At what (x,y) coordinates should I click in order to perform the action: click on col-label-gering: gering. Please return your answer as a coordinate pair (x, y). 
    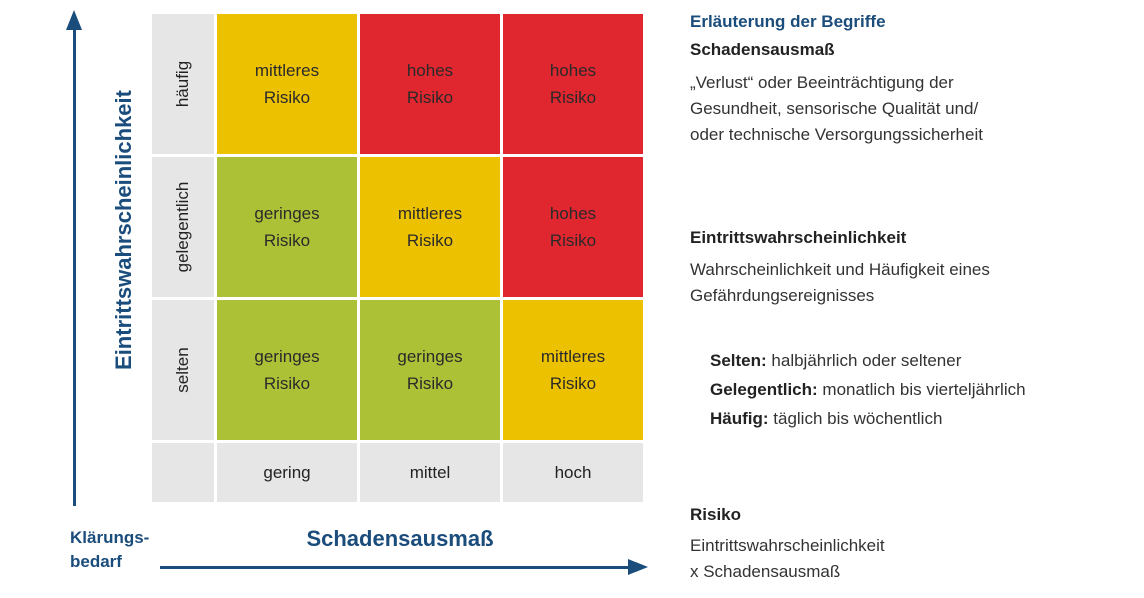
    Looking at the image, I should click on (287, 472).